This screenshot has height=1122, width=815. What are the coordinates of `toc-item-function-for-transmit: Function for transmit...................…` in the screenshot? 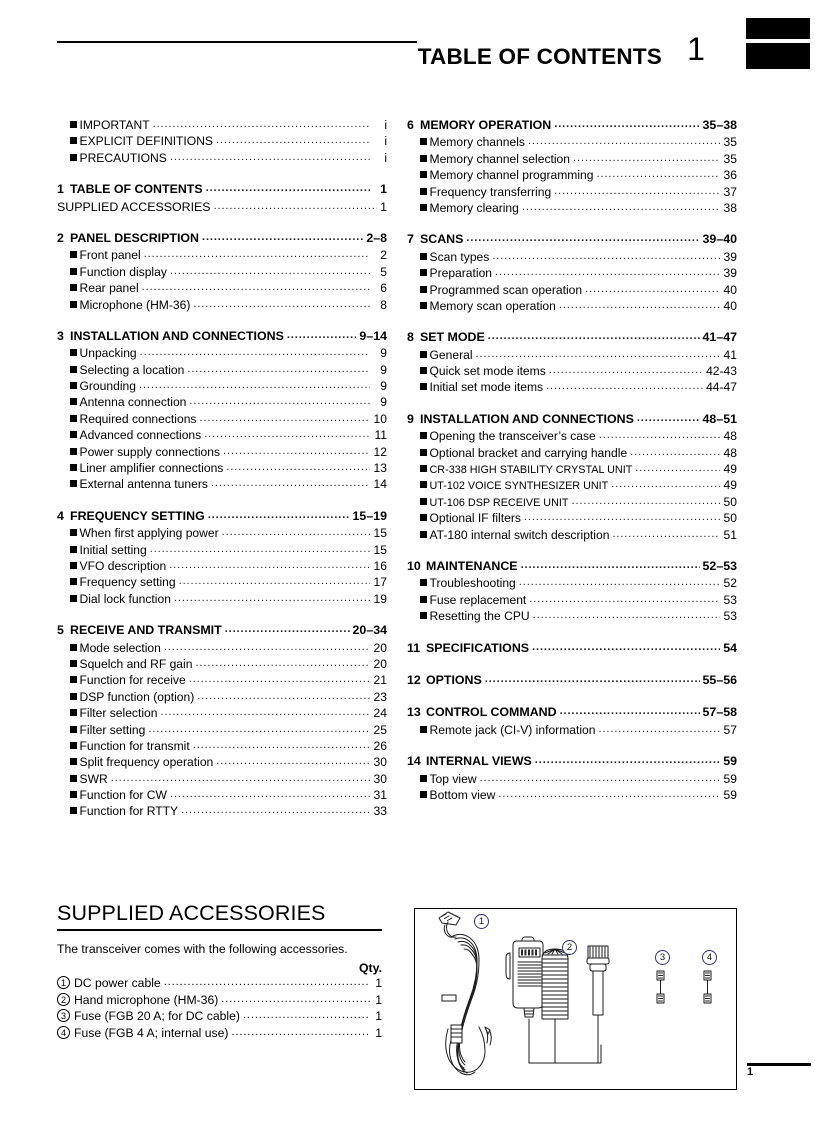 It's located at (222, 747).